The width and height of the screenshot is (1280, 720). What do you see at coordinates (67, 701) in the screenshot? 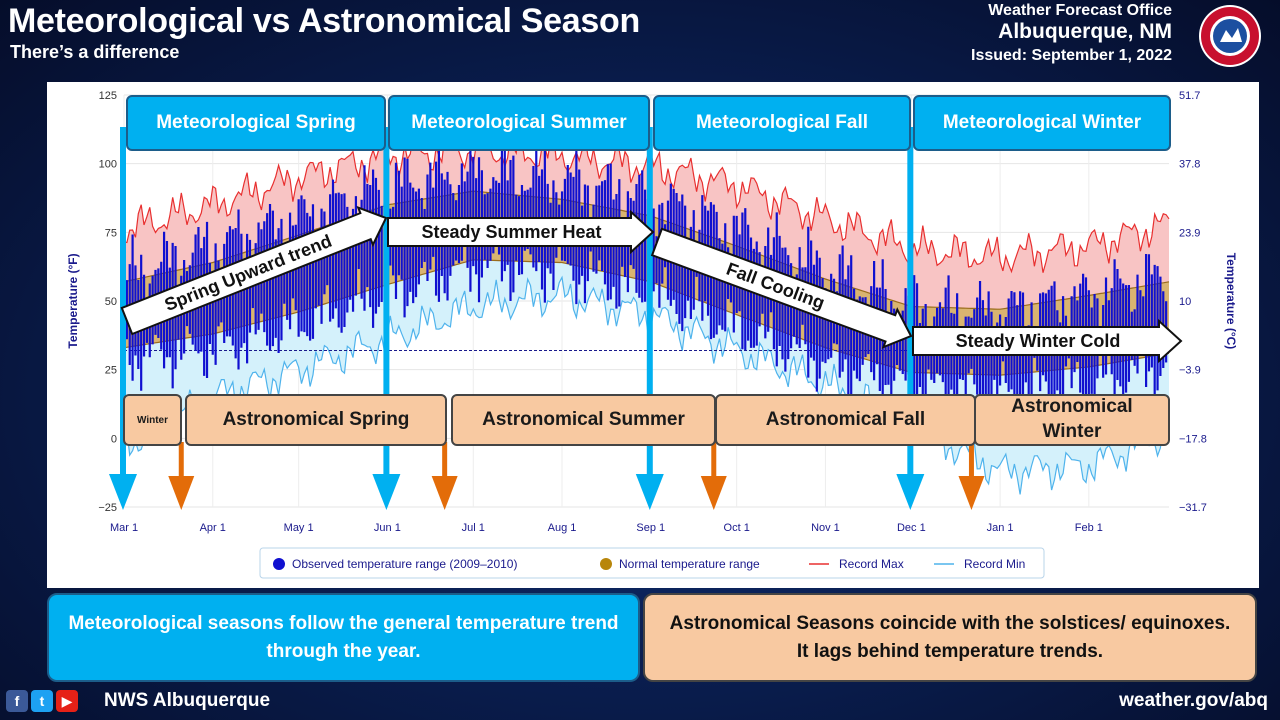
I see `youtube-icon: ▶` at bounding box center [67, 701].